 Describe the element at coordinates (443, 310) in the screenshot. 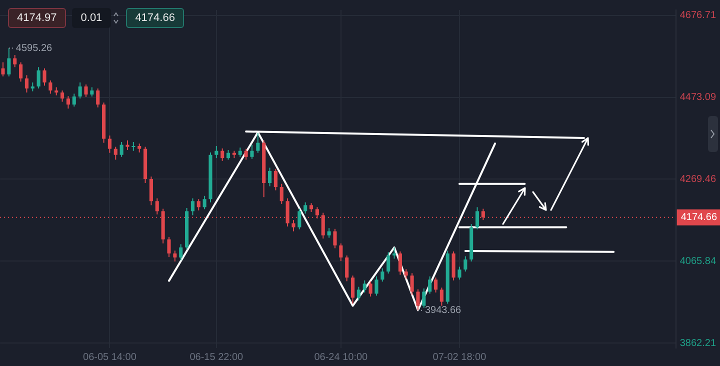

I see `annotation: 3943.66` at that location.